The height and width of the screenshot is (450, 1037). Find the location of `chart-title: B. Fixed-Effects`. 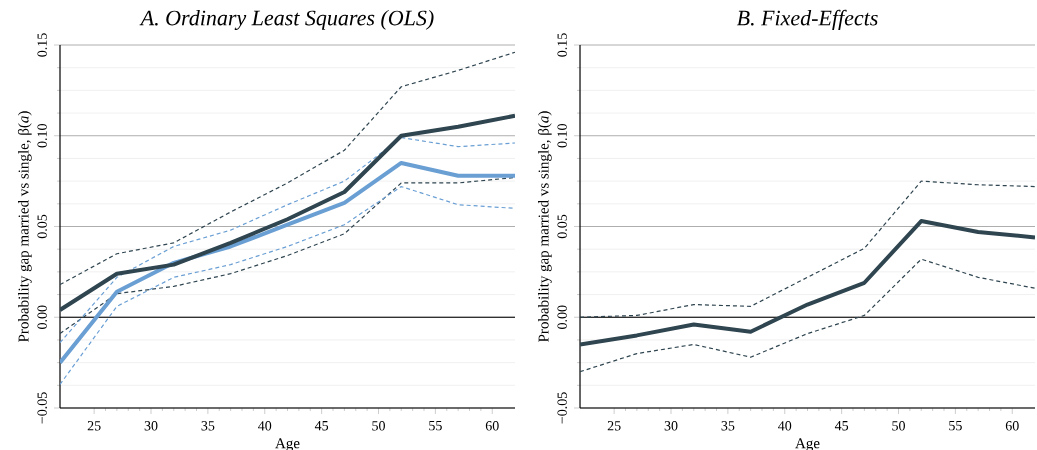

chart-title: B. Fixed-Effects is located at coordinates (807, 19).